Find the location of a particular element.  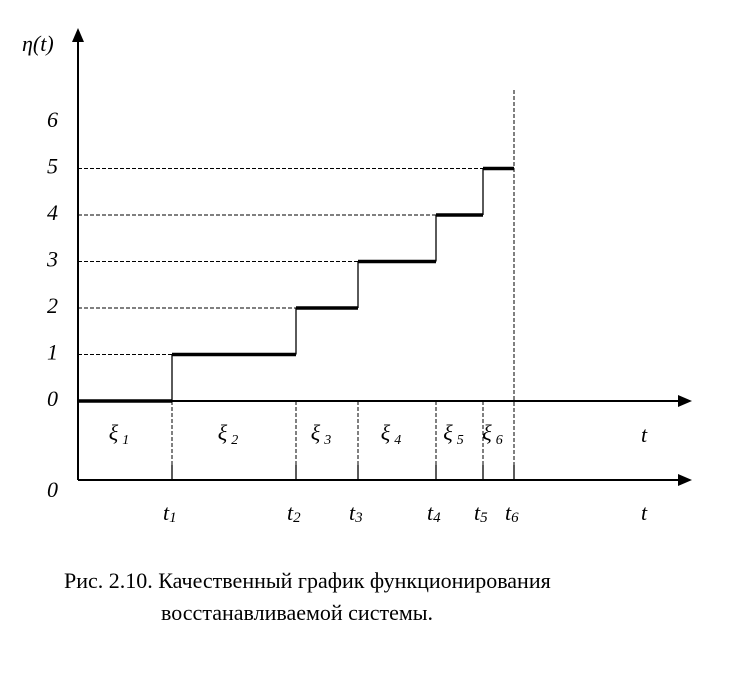

interval-sub: 5 is located at coordinates (460, 440).